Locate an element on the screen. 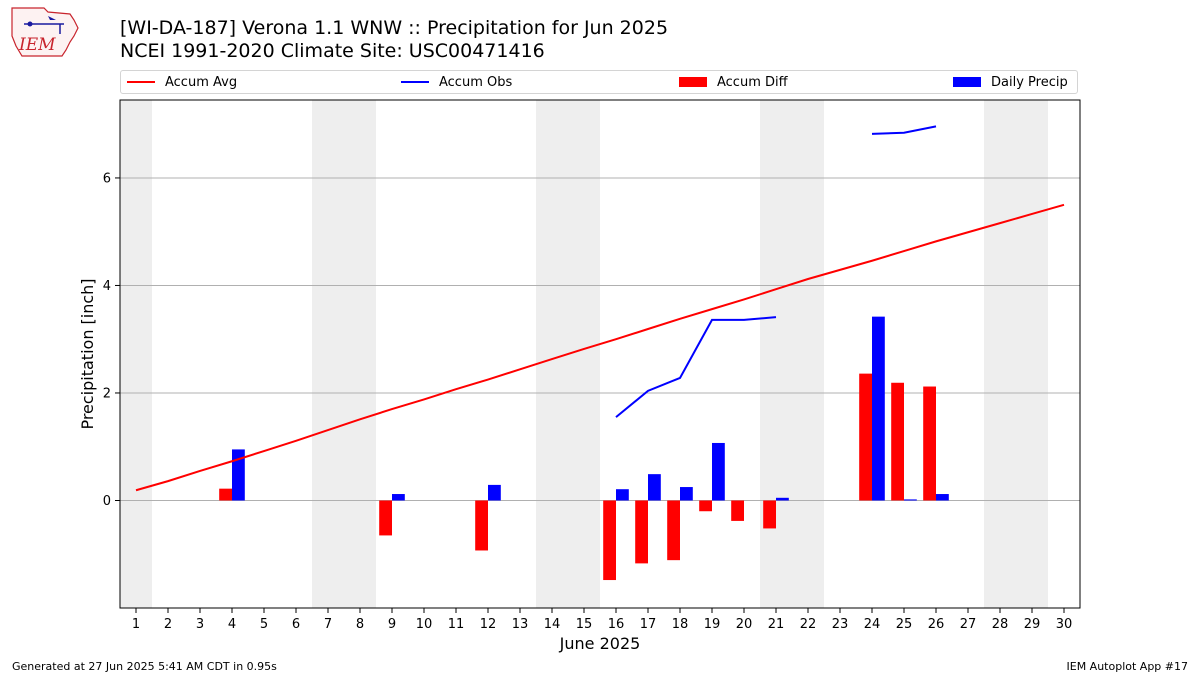 The image size is (1200, 675). legend-item-accum-diff: Accum Diff is located at coordinates (733, 83).